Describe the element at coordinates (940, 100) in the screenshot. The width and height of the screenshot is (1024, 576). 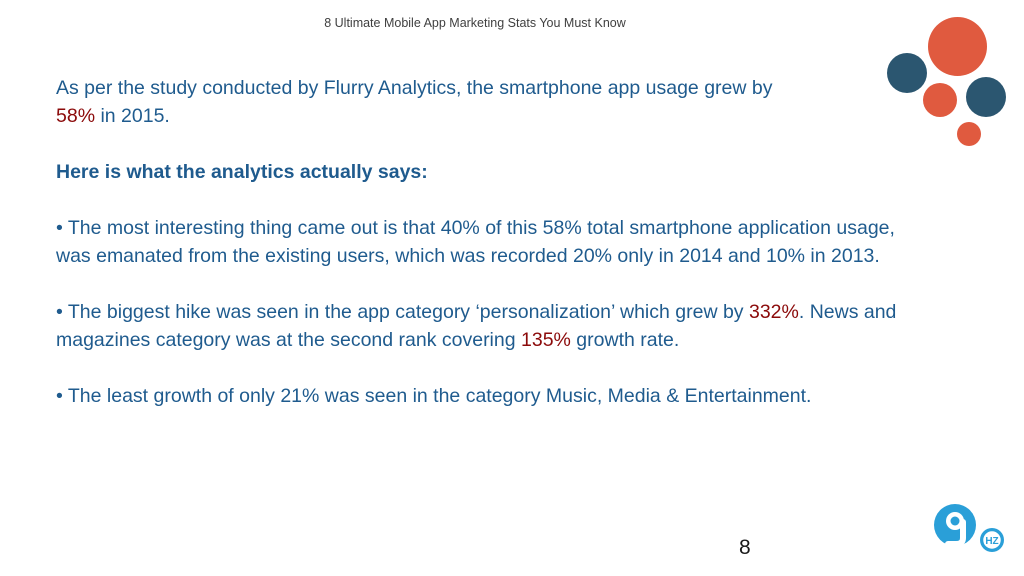
I see `circle-orange-medium` at that location.